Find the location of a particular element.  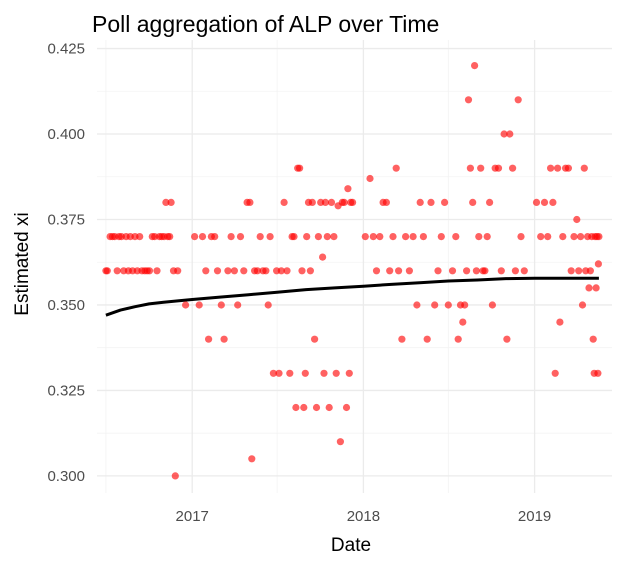

y-tick-label: 0.350 is located at coordinates (66, 305).